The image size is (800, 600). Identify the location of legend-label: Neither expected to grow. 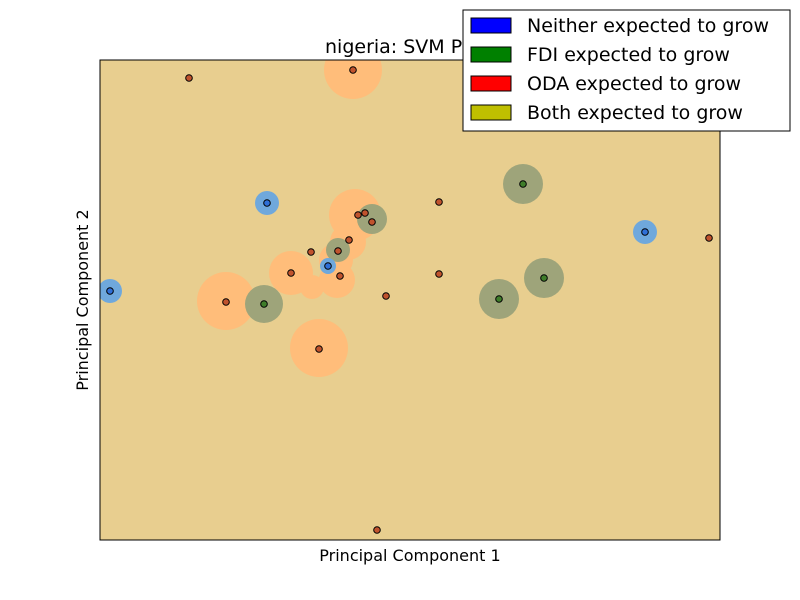
(648, 26).